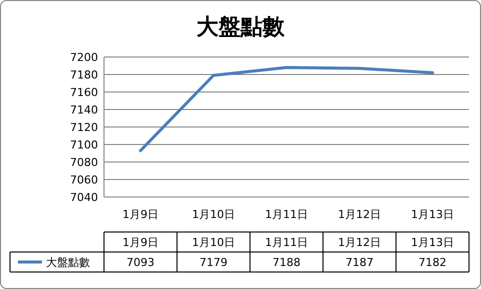 The width and height of the screenshot is (481, 289). What do you see at coordinates (84, 145) in the screenshot?
I see `y-tick-label: 7100` at bounding box center [84, 145].